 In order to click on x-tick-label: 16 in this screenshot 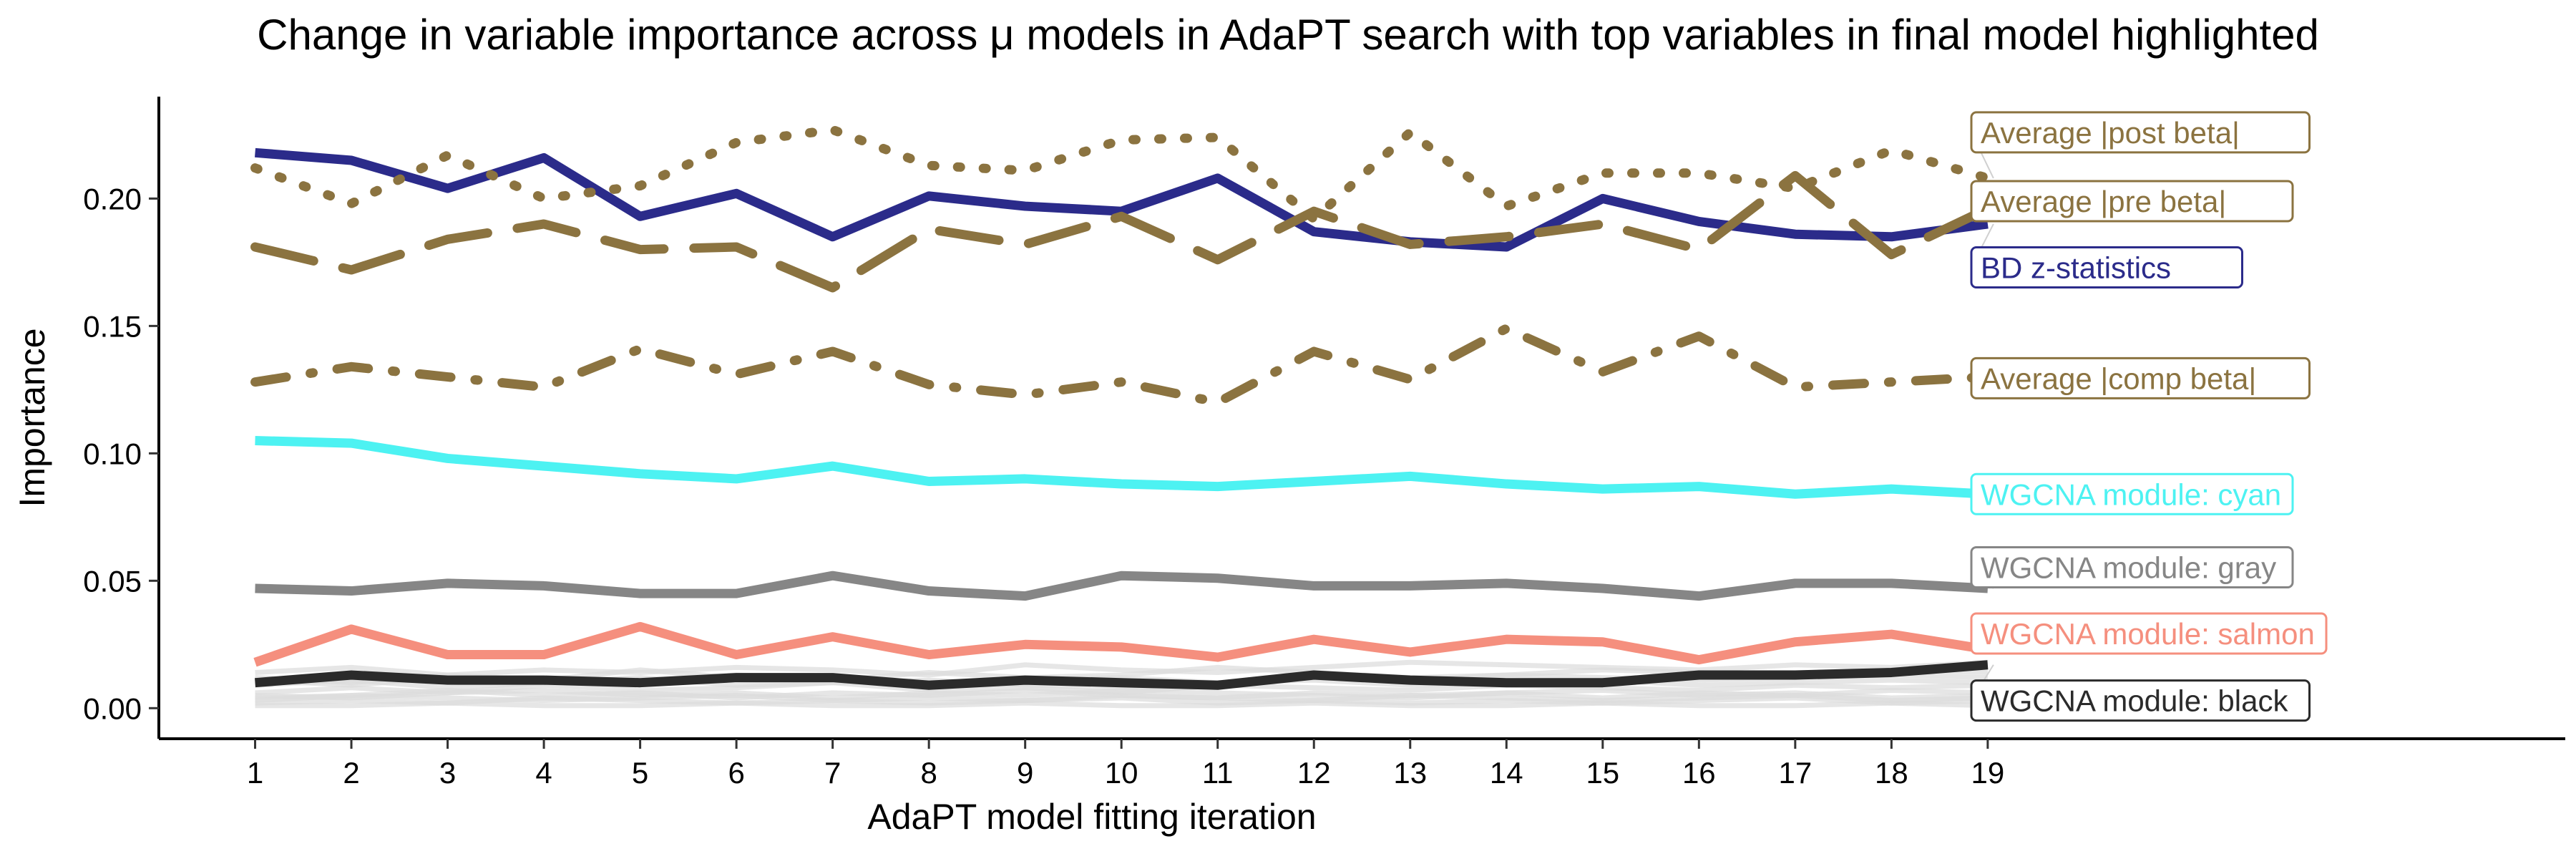, I will do `click(1699, 773)`.